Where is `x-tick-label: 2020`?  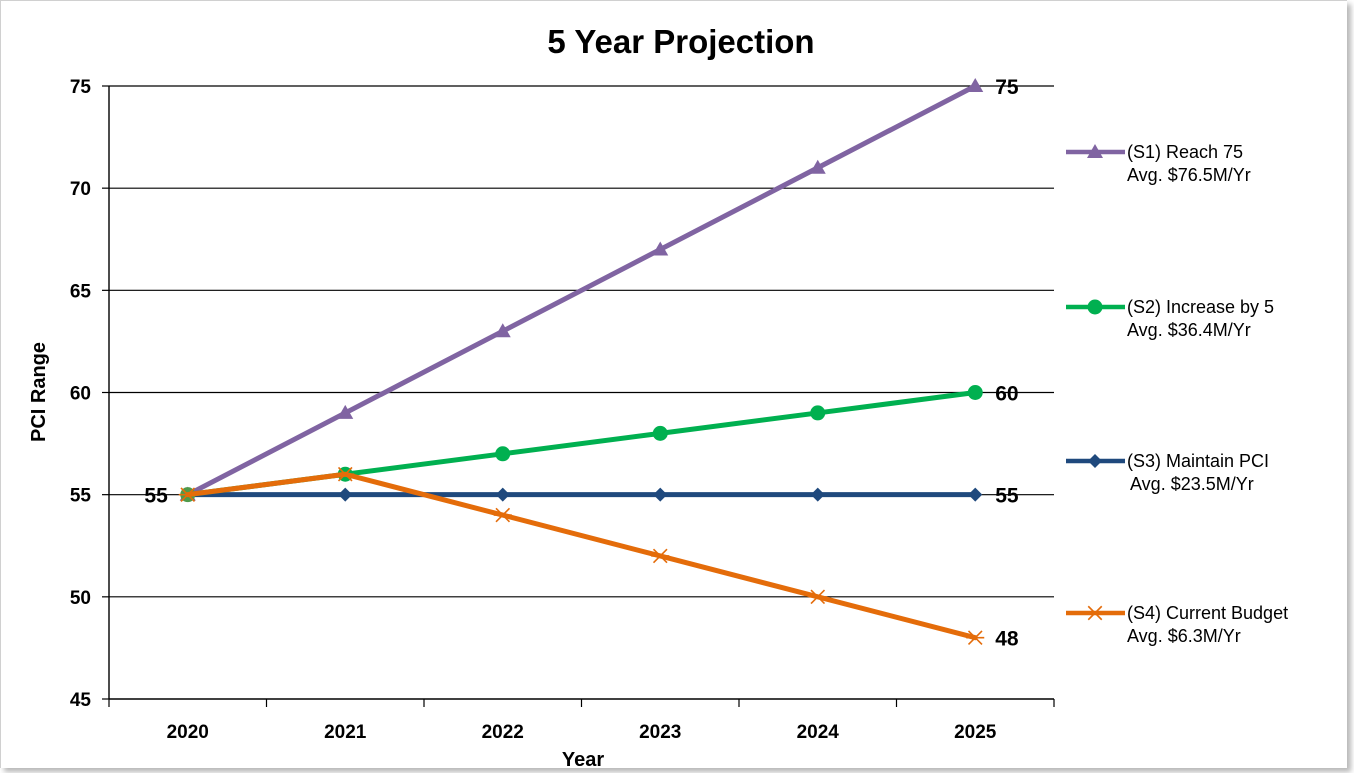
x-tick-label: 2020 is located at coordinates (188, 732).